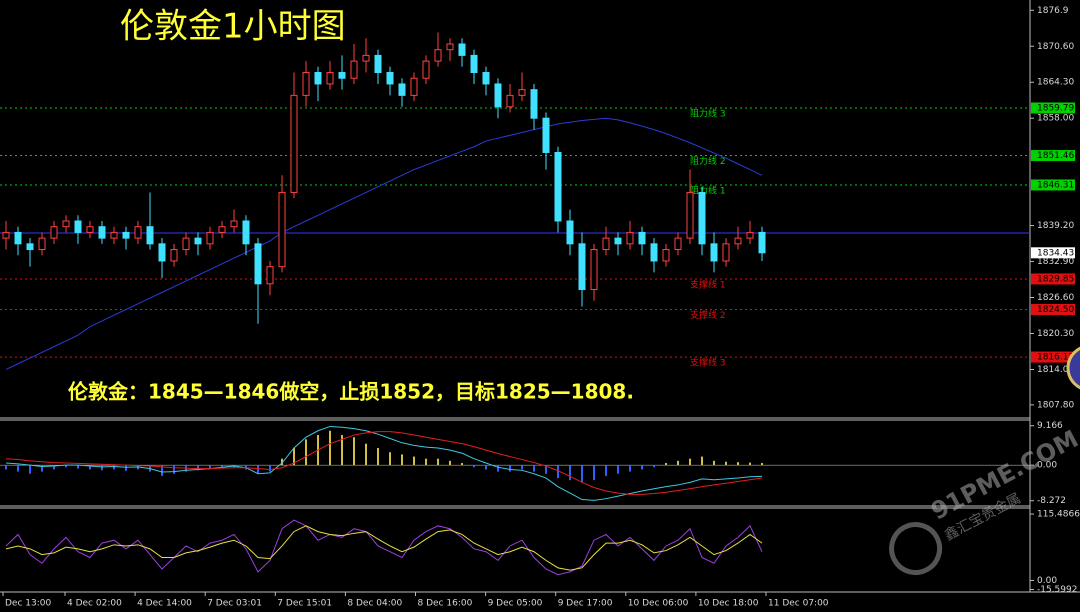  Describe the element at coordinates (1058, 515) in the screenshot. I see `y-tick-label: 115.4866` at that location.